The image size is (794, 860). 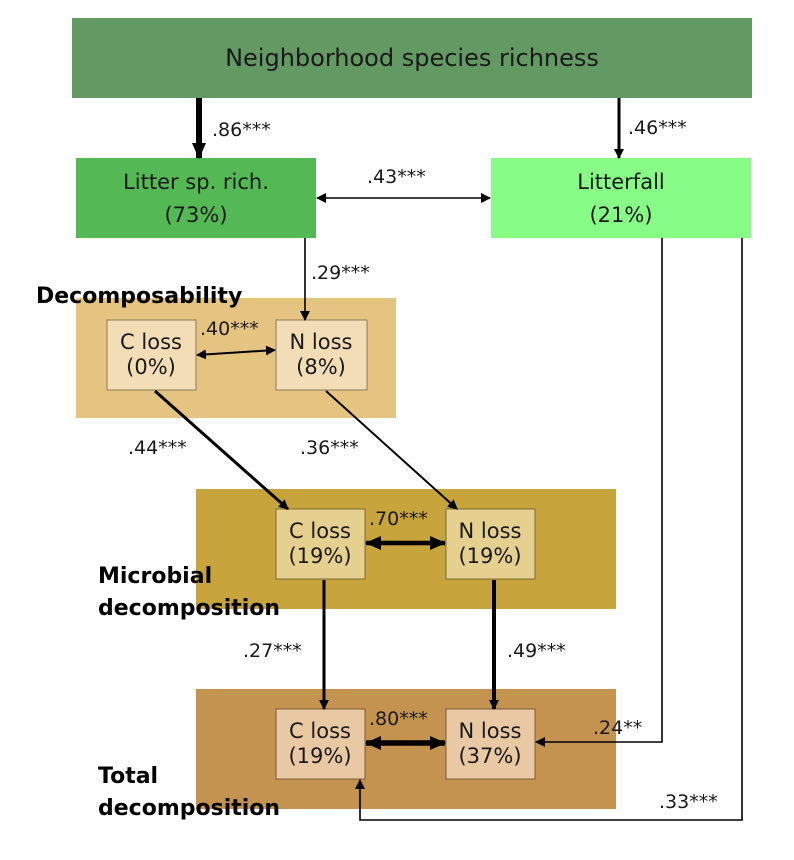 I want to click on top-node-label: Neighborhood species richness, so click(x=412, y=58).